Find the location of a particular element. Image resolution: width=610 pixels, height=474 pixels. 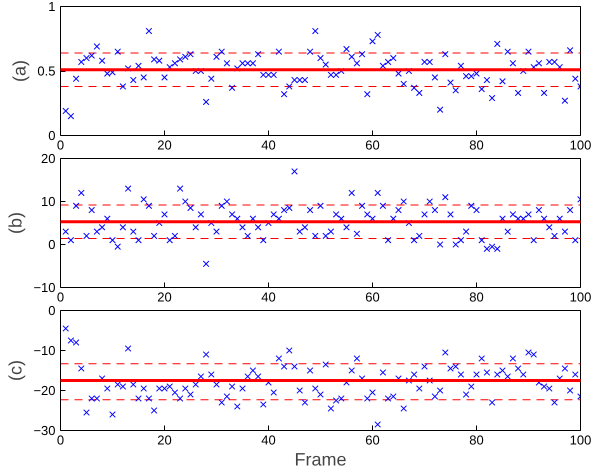

y-tick-label: 20 is located at coordinates (48, 158).